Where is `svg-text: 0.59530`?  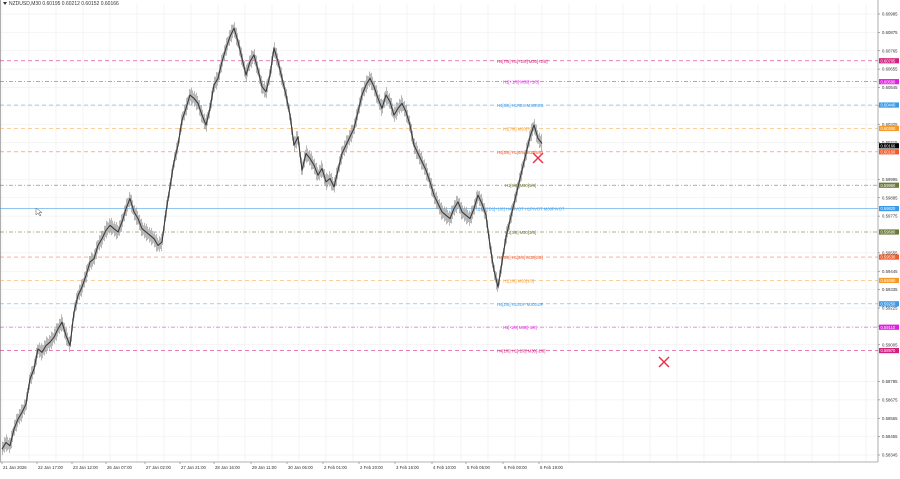
svg-text: 0.59530 is located at coordinates (889, 257).